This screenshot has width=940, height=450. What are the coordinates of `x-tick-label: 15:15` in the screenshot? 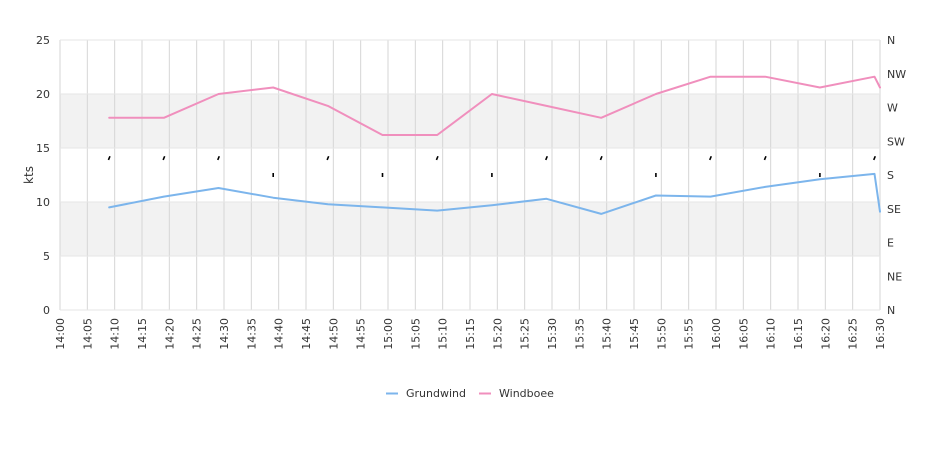 It's located at (470, 334).